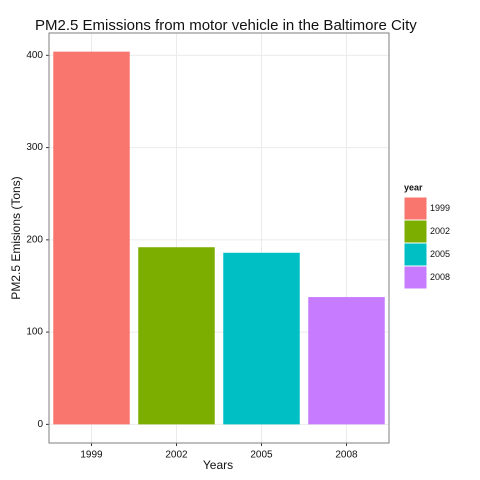 The width and height of the screenshot is (480, 480). Describe the element at coordinates (91, 455) in the screenshot. I see `x-tick-label: 1999` at that location.